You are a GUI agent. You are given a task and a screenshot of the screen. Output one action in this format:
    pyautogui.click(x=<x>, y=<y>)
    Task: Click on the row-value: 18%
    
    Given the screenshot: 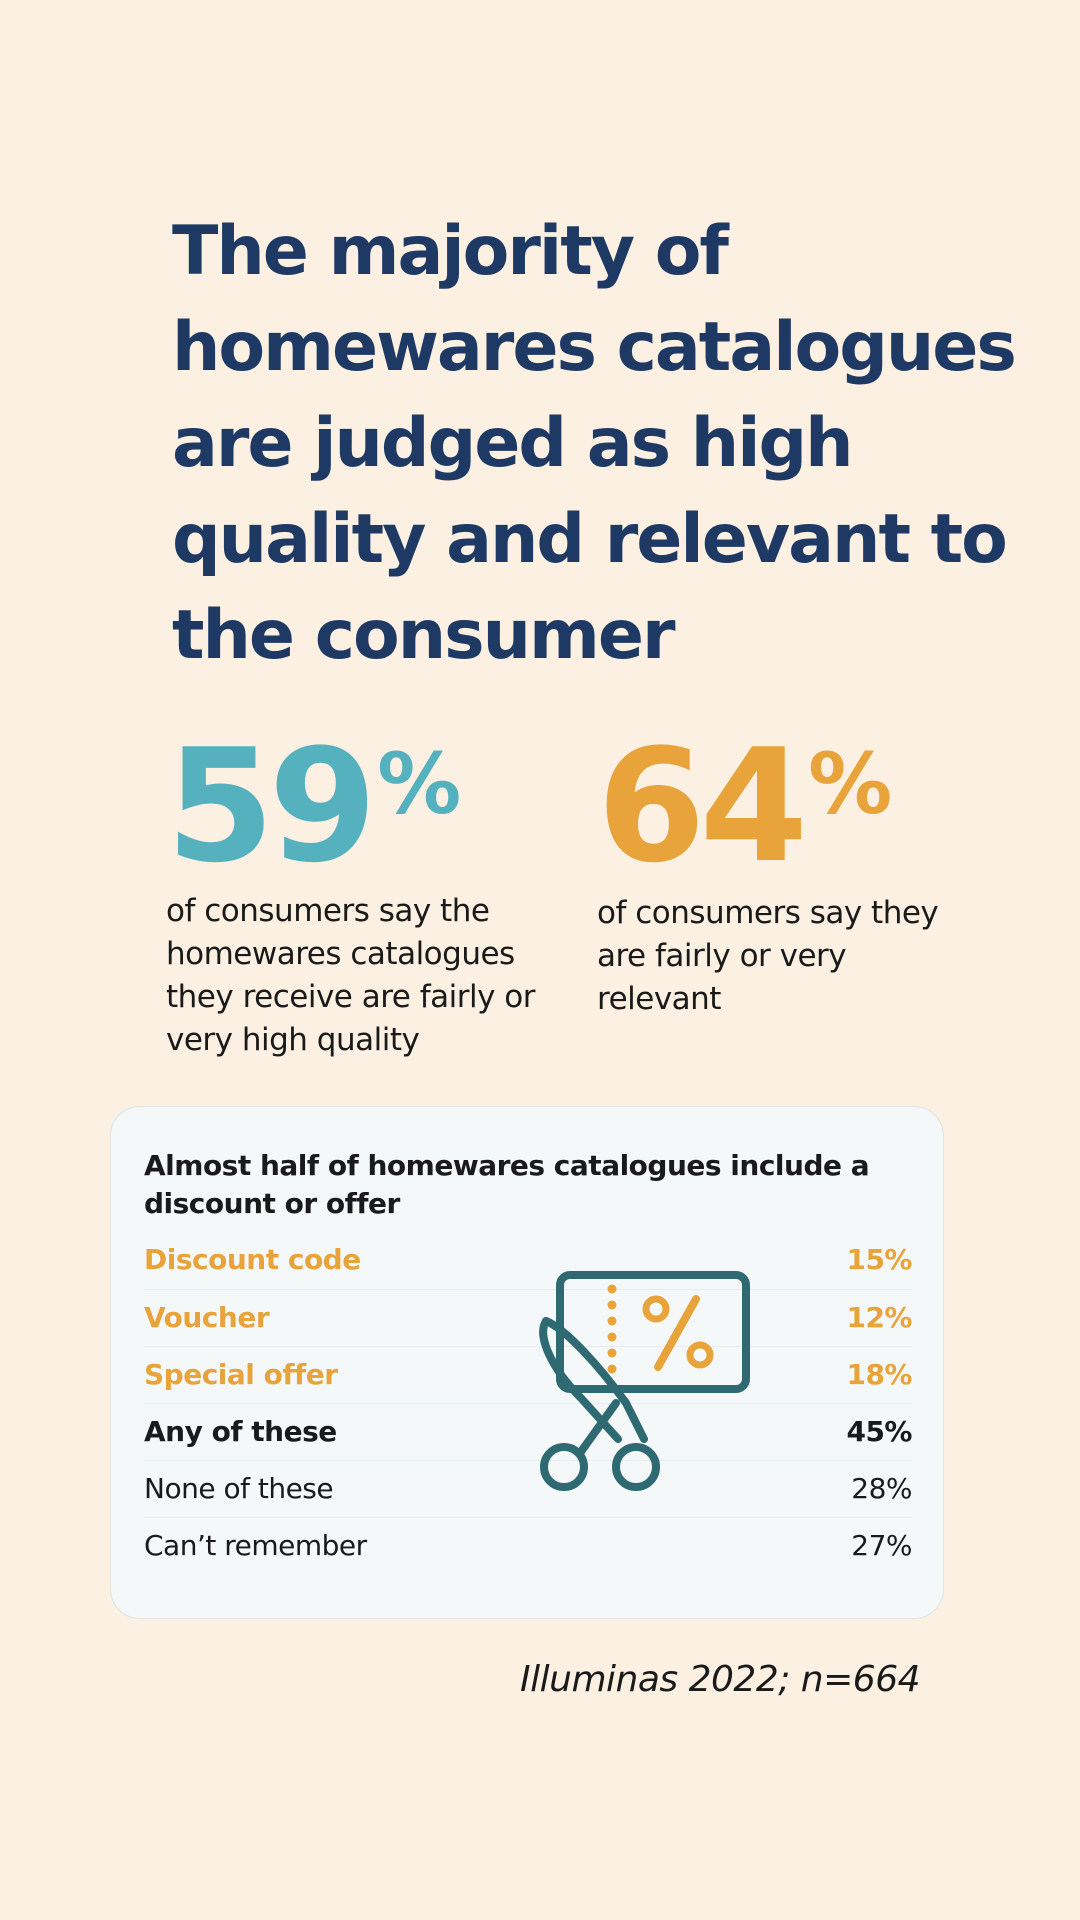 What is the action you would take?
    pyautogui.click(x=879, y=1374)
    